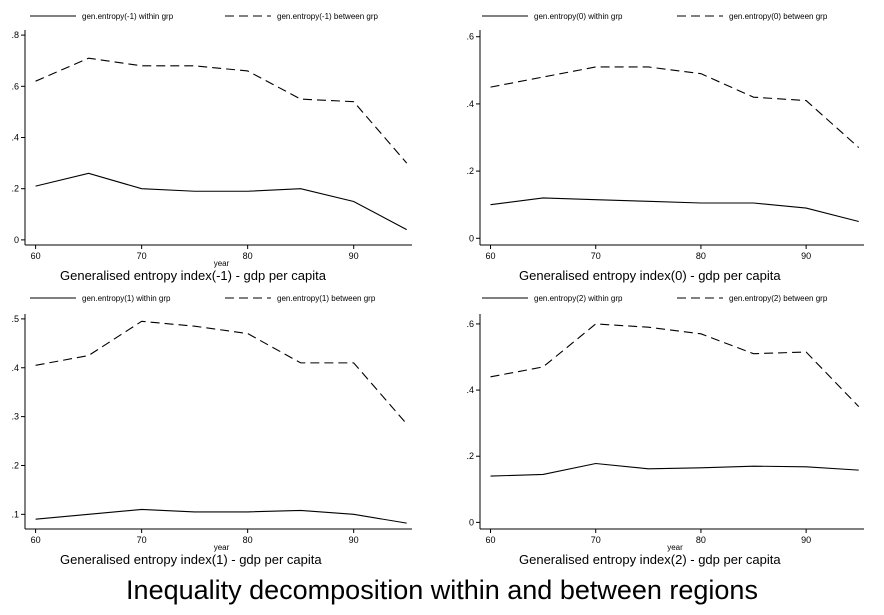  Describe the element at coordinates (126, 298) in the screenshot. I see `legend-label: gen.entropy(1) within grp` at that location.